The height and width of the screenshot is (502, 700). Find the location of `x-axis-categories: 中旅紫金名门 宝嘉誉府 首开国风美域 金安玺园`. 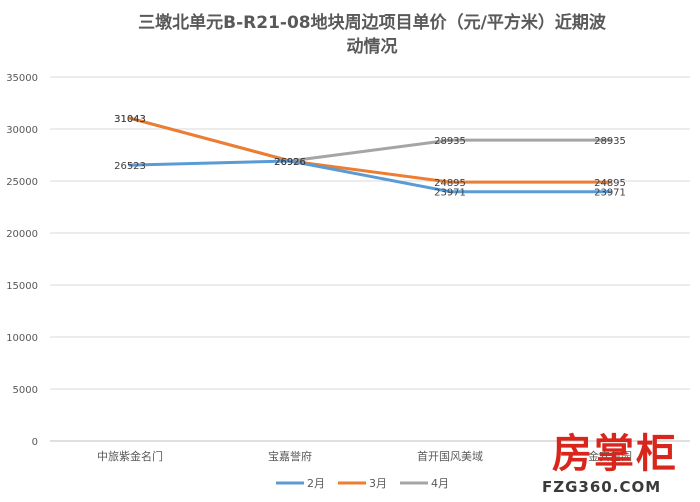

x-axis-categories: 中旅紫金名门 宝嘉誉府 首开国风美域 金安玺园 is located at coordinates (364, 456).